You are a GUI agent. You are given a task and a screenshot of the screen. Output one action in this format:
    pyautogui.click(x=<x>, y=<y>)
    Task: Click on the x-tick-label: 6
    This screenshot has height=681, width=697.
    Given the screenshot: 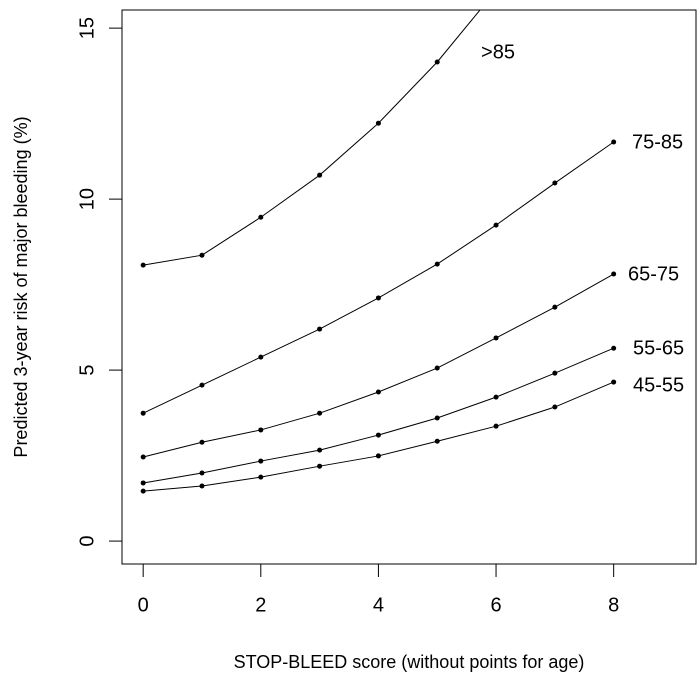 What is the action you would take?
    pyautogui.click(x=495, y=605)
    